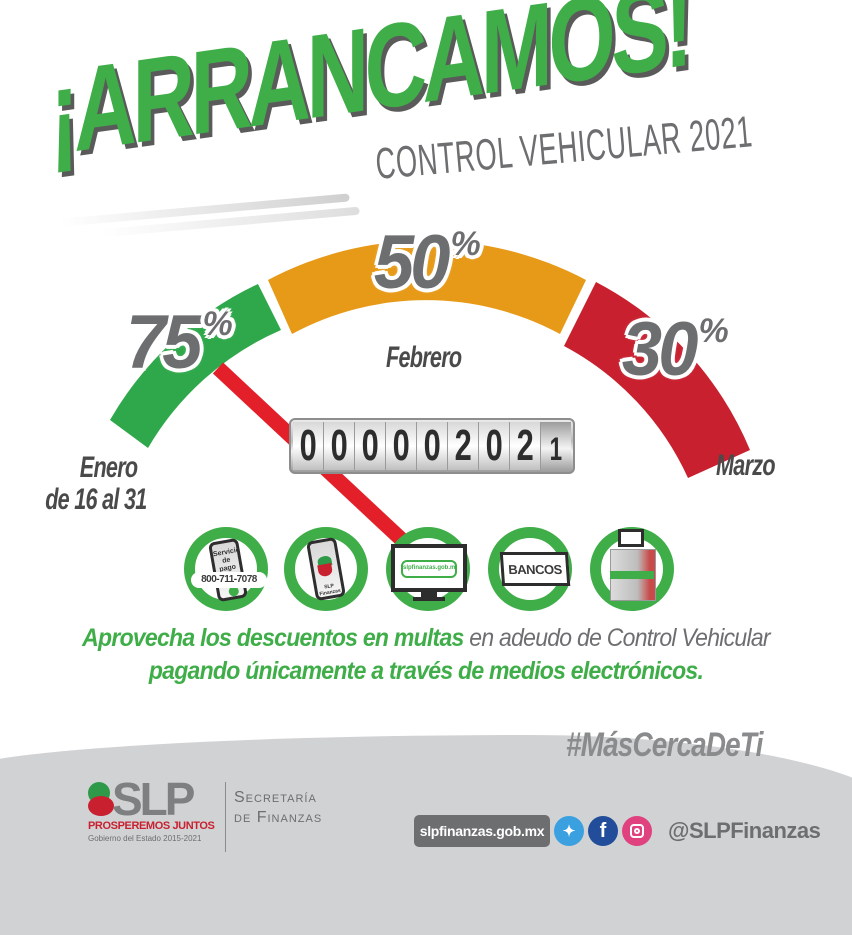 Image resolution: width=852 pixels, height=935 pixels. I want to click on payment-banks: BANCOS, so click(530, 569).